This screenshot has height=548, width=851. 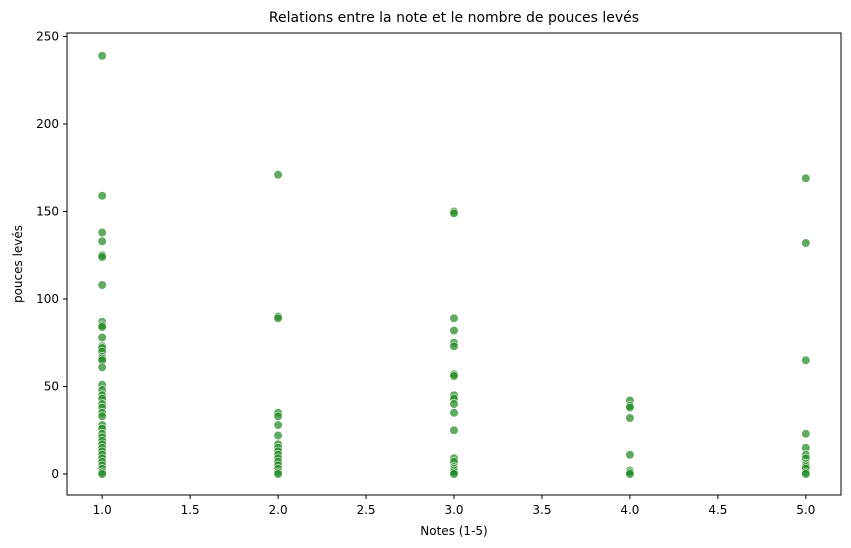 What do you see at coordinates (47, 212) in the screenshot?
I see `y-tick-label: 150` at bounding box center [47, 212].